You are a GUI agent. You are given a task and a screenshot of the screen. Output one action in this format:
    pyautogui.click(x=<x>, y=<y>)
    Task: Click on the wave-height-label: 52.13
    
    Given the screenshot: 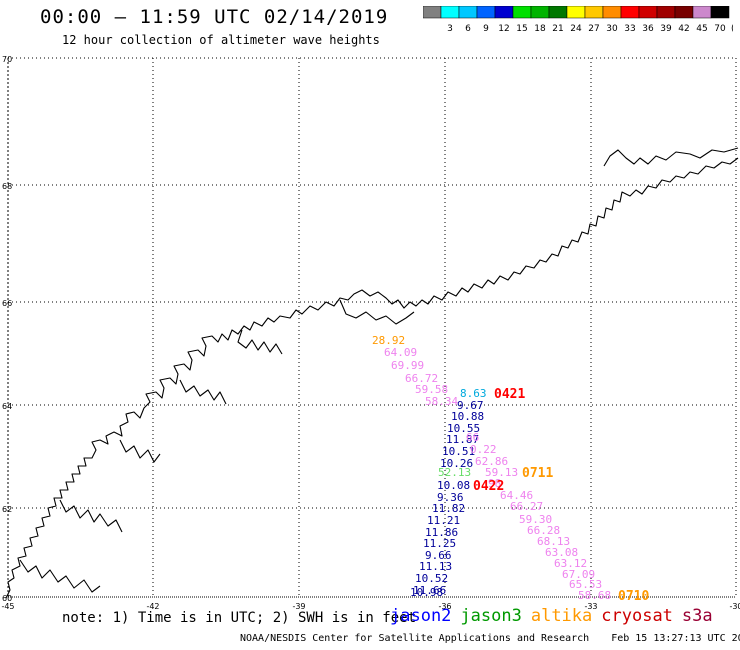 What is the action you would take?
    pyautogui.click(x=454, y=472)
    